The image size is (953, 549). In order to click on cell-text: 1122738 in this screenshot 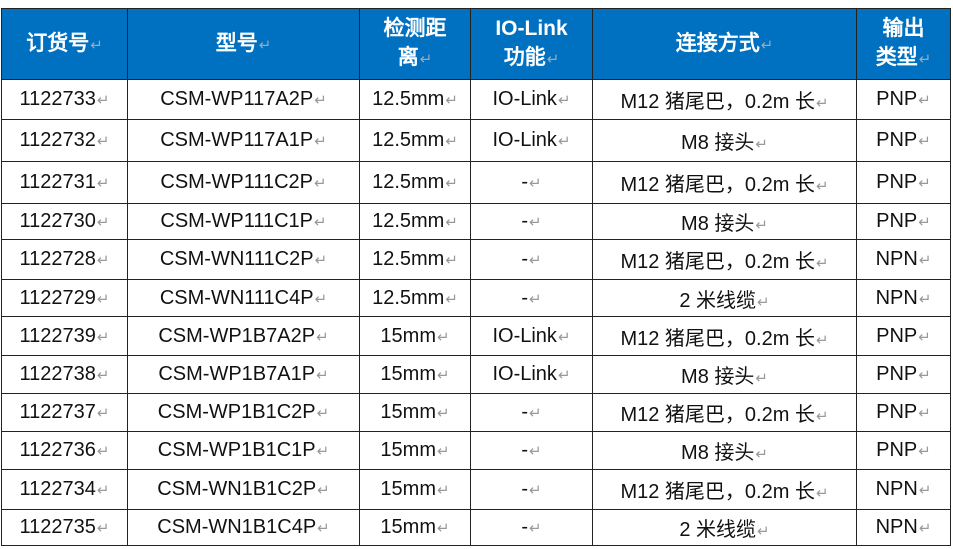, I will do `click(65, 374)`.